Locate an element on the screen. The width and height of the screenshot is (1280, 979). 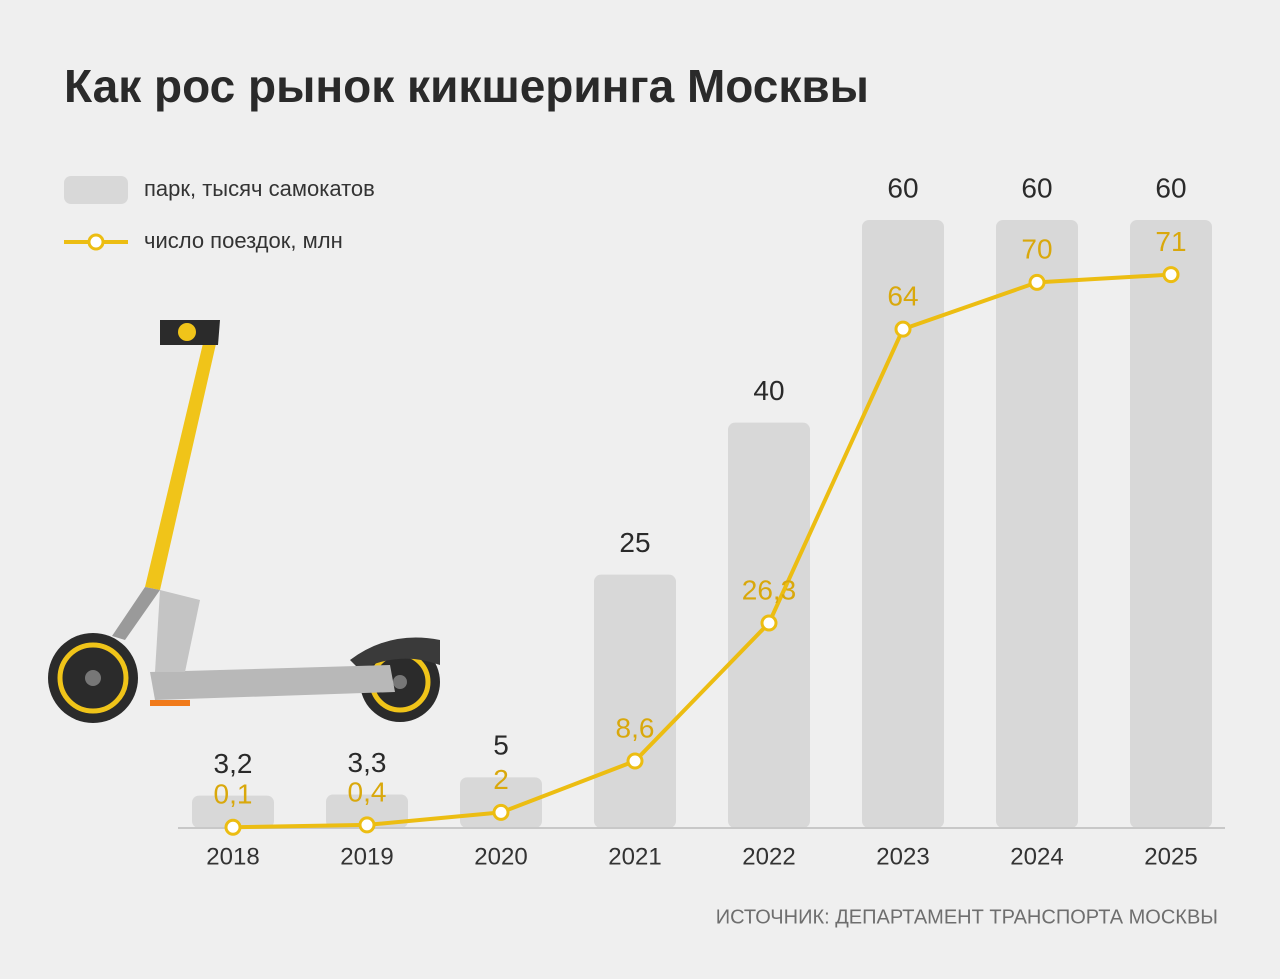
line-value-label: 26,3 is located at coordinates (769, 589).